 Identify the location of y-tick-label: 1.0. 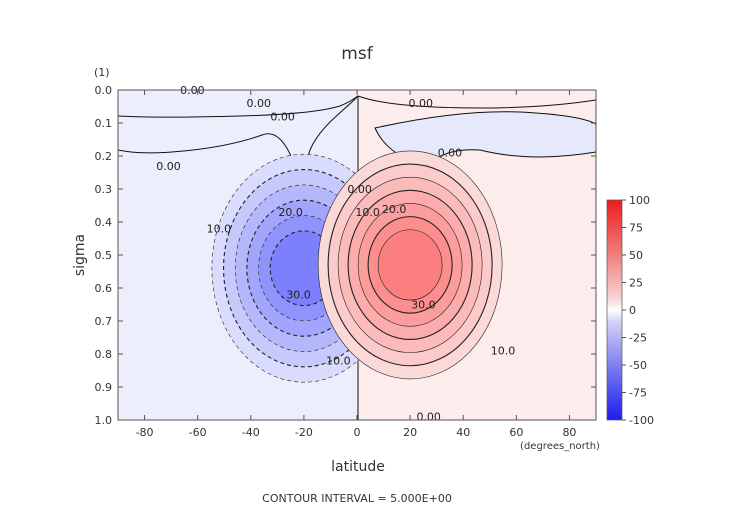
(104, 420).